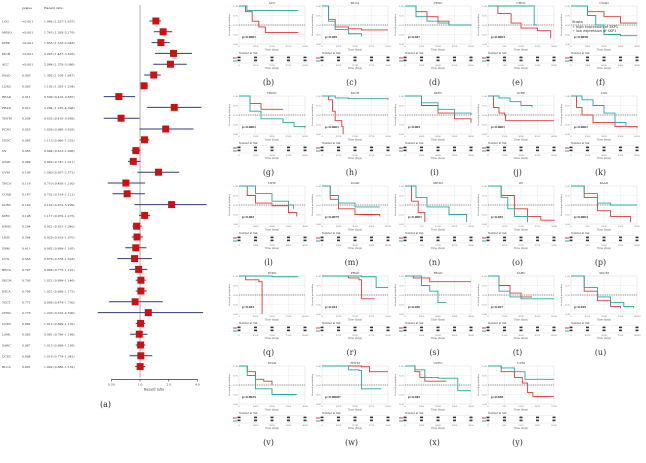  I want to click on row-label: MESO, so click(7, 32).